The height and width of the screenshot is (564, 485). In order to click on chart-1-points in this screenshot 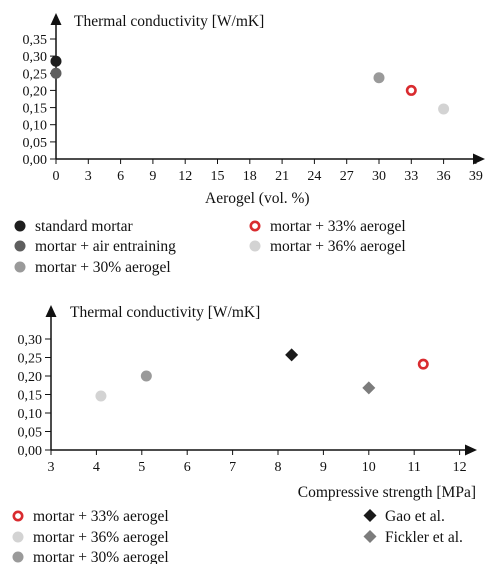, I will do `click(250, 85)`.